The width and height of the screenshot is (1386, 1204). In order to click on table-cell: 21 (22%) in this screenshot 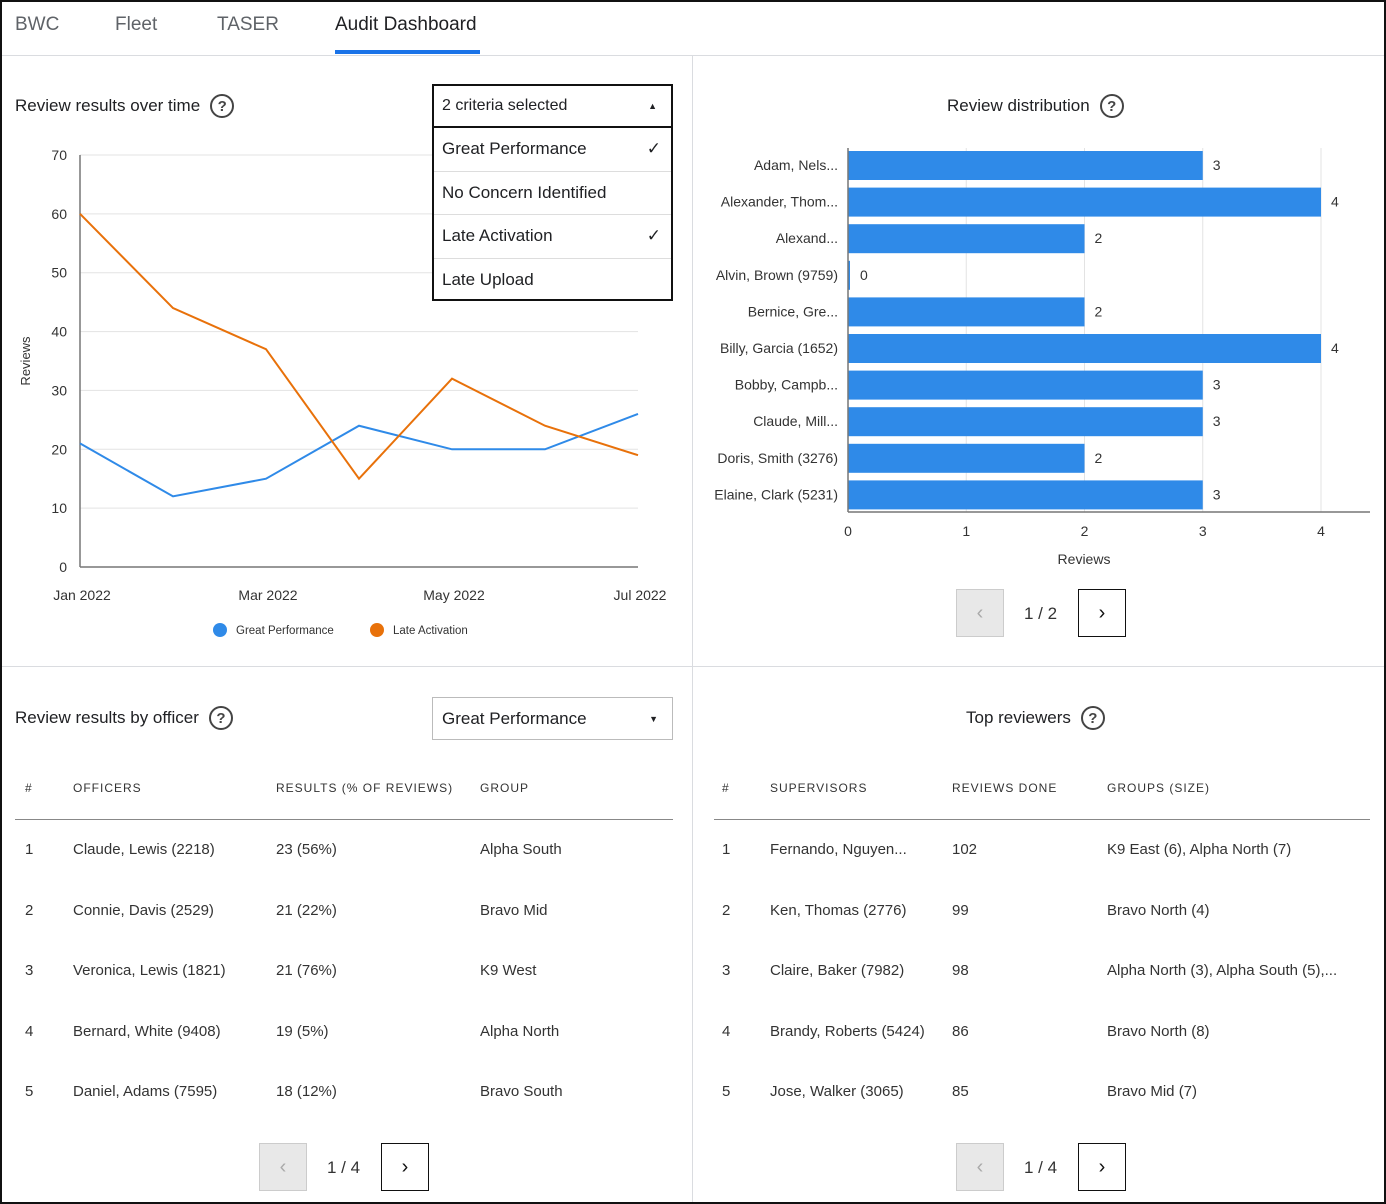, I will do `click(306, 910)`.